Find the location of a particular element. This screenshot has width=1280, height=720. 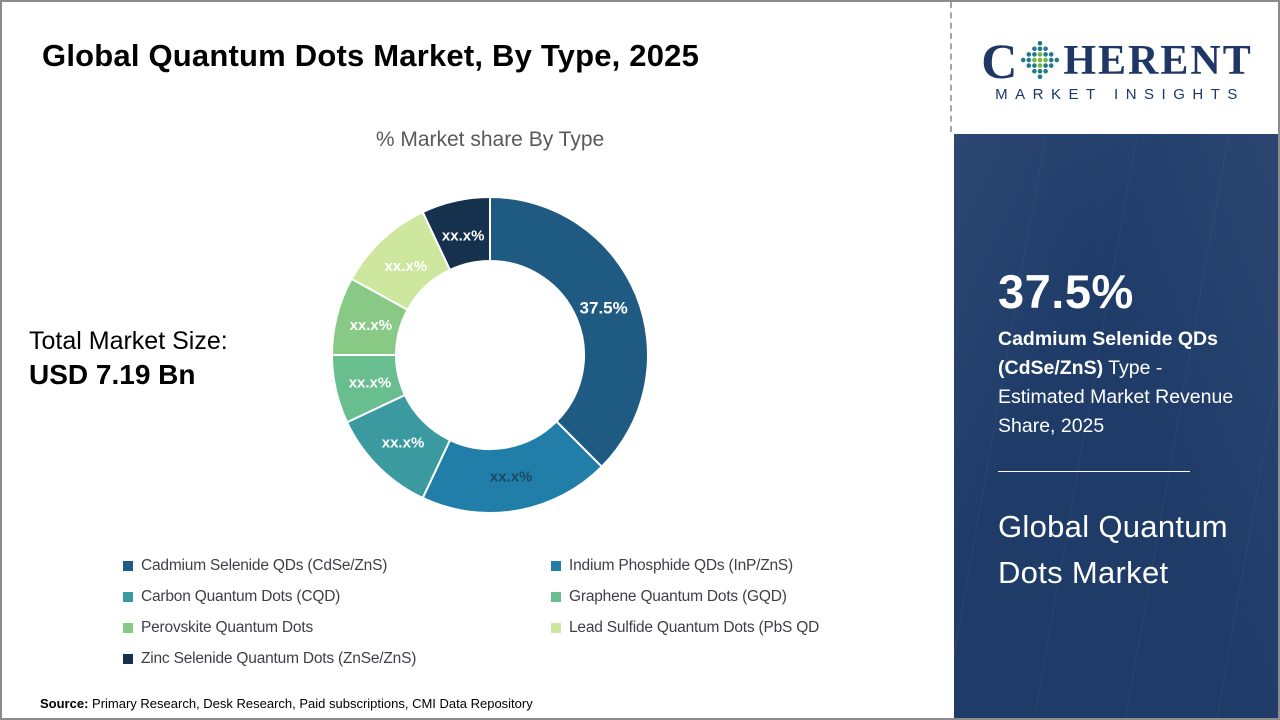

logo-letter-c: C is located at coordinates (999, 61).